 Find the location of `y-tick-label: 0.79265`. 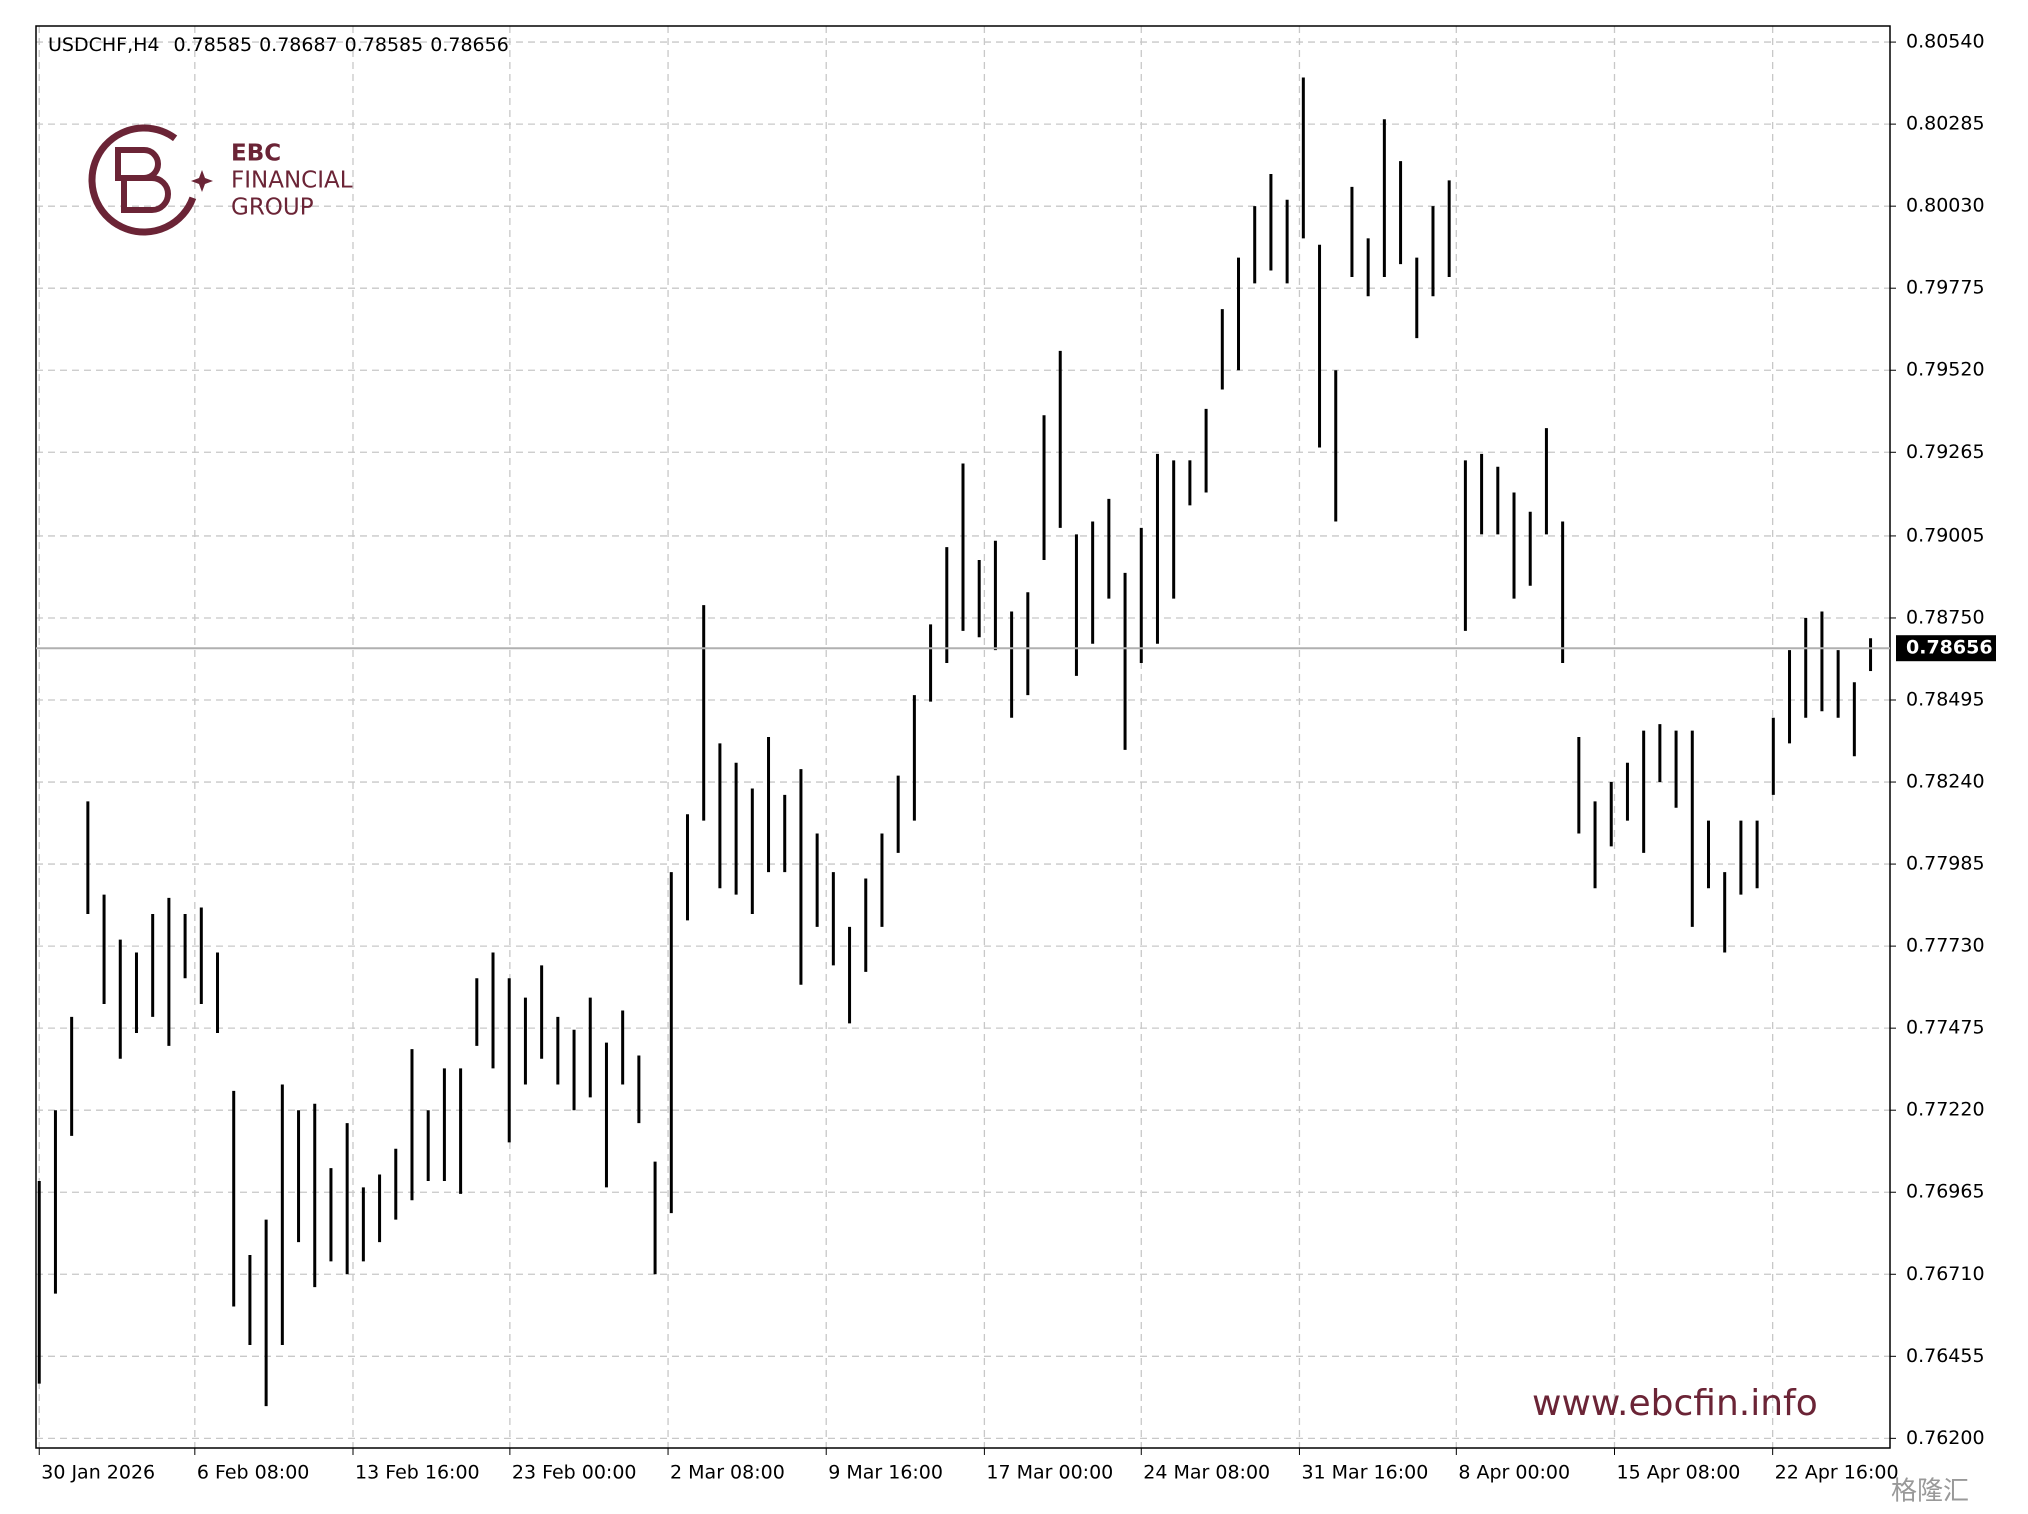

y-tick-label: 0.79265 is located at coordinates (1945, 452).